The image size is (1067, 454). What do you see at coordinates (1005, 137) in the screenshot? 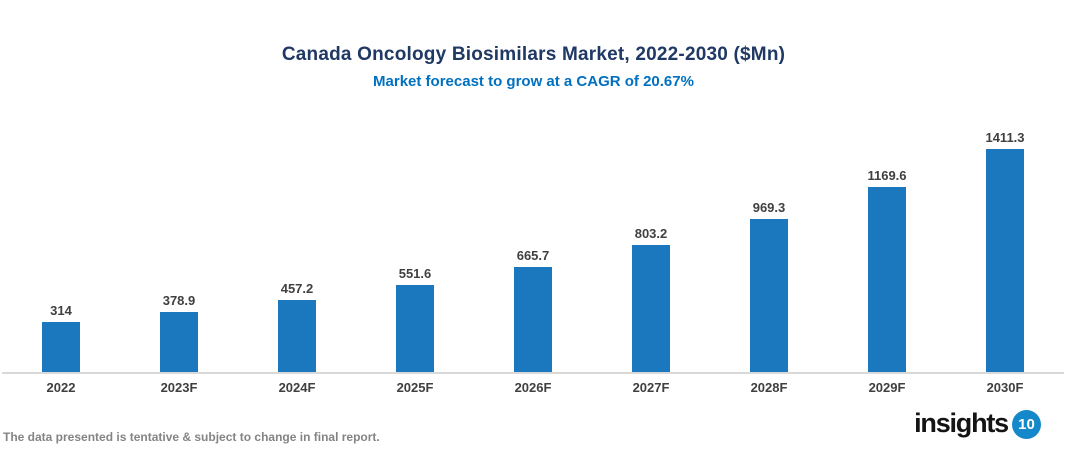
I see `bar-value-label: 1411.3` at bounding box center [1005, 137].